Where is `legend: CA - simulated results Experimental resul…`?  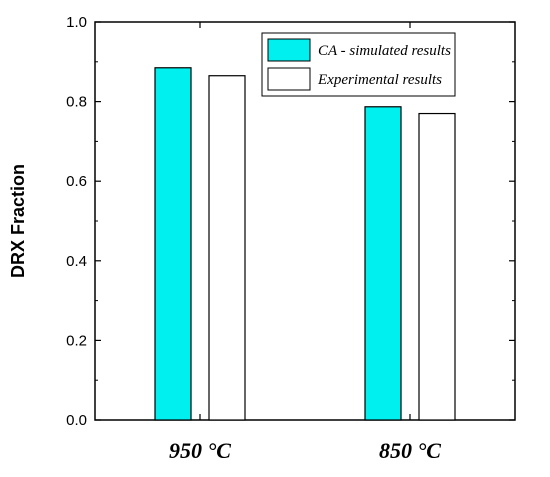
legend: CA - simulated results Experimental resul… is located at coordinates (358, 64).